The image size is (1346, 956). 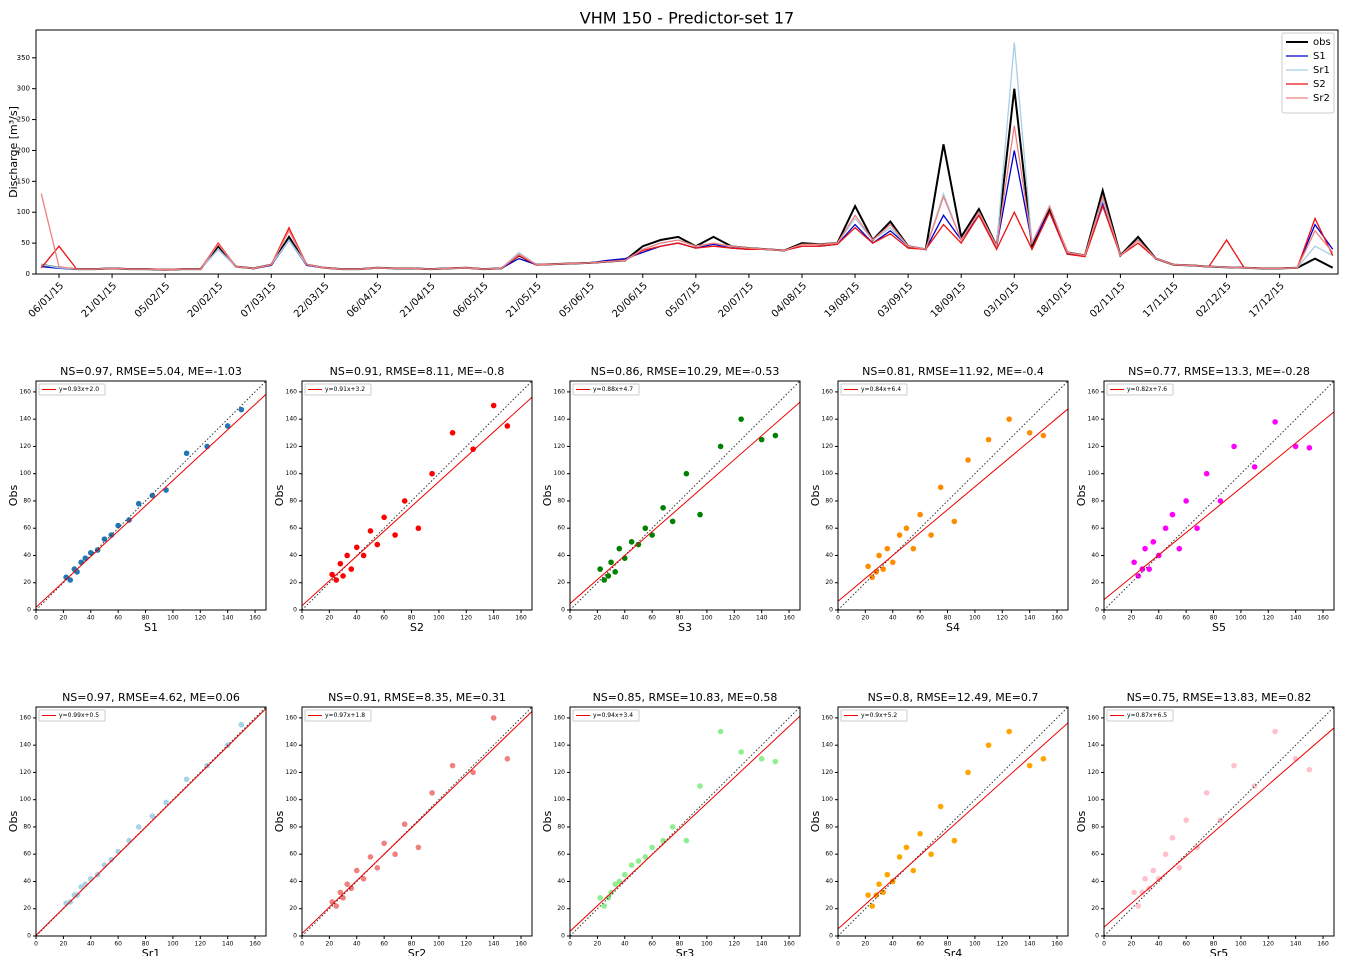 I want to click on y-tick-label: 200, so click(x=23, y=150).